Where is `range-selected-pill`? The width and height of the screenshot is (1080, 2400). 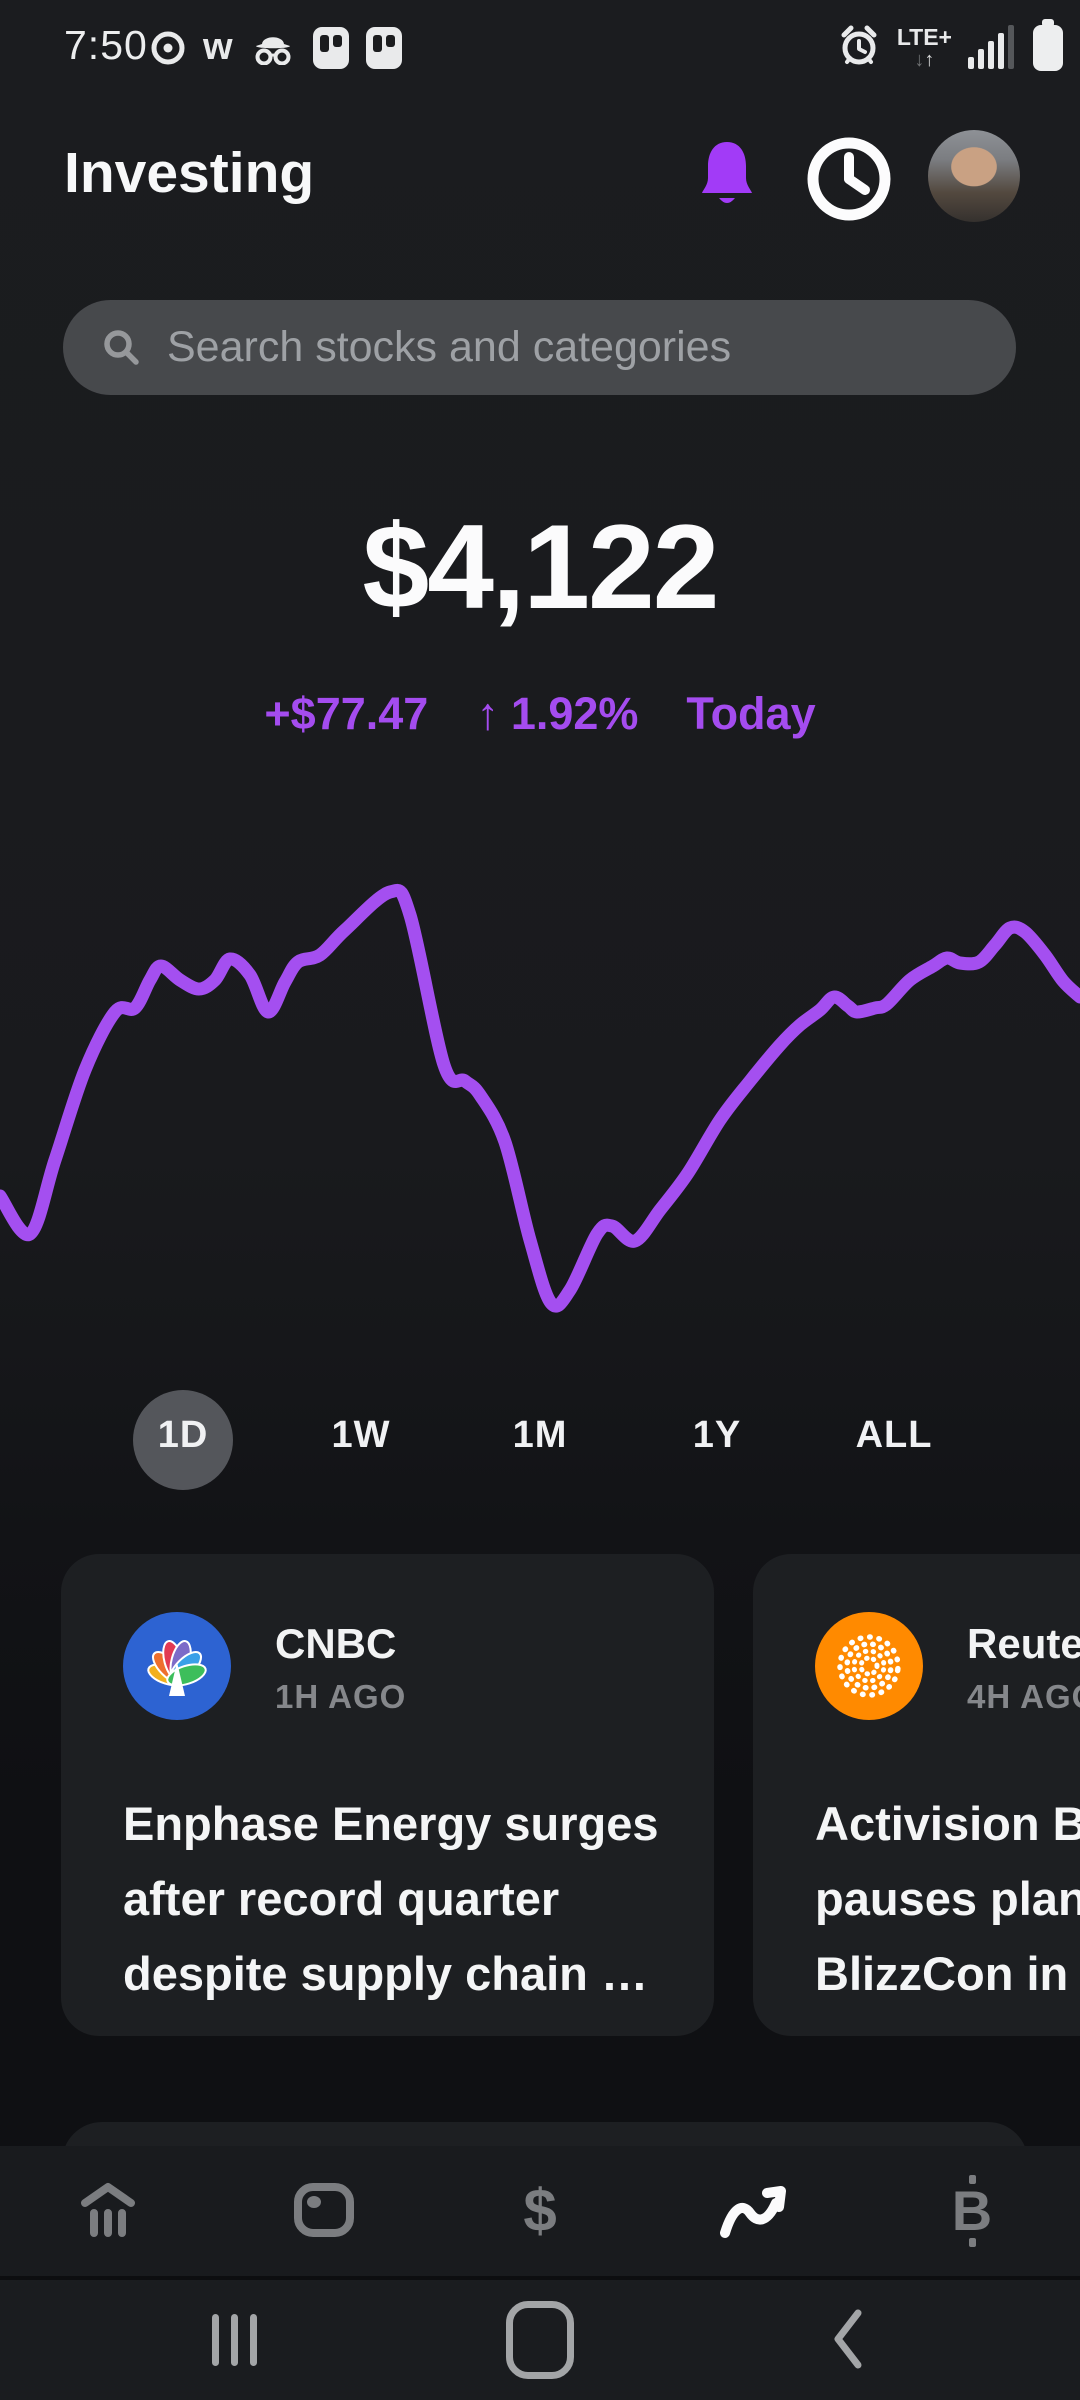
range-selected-pill is located at coordinates (183, 1440).